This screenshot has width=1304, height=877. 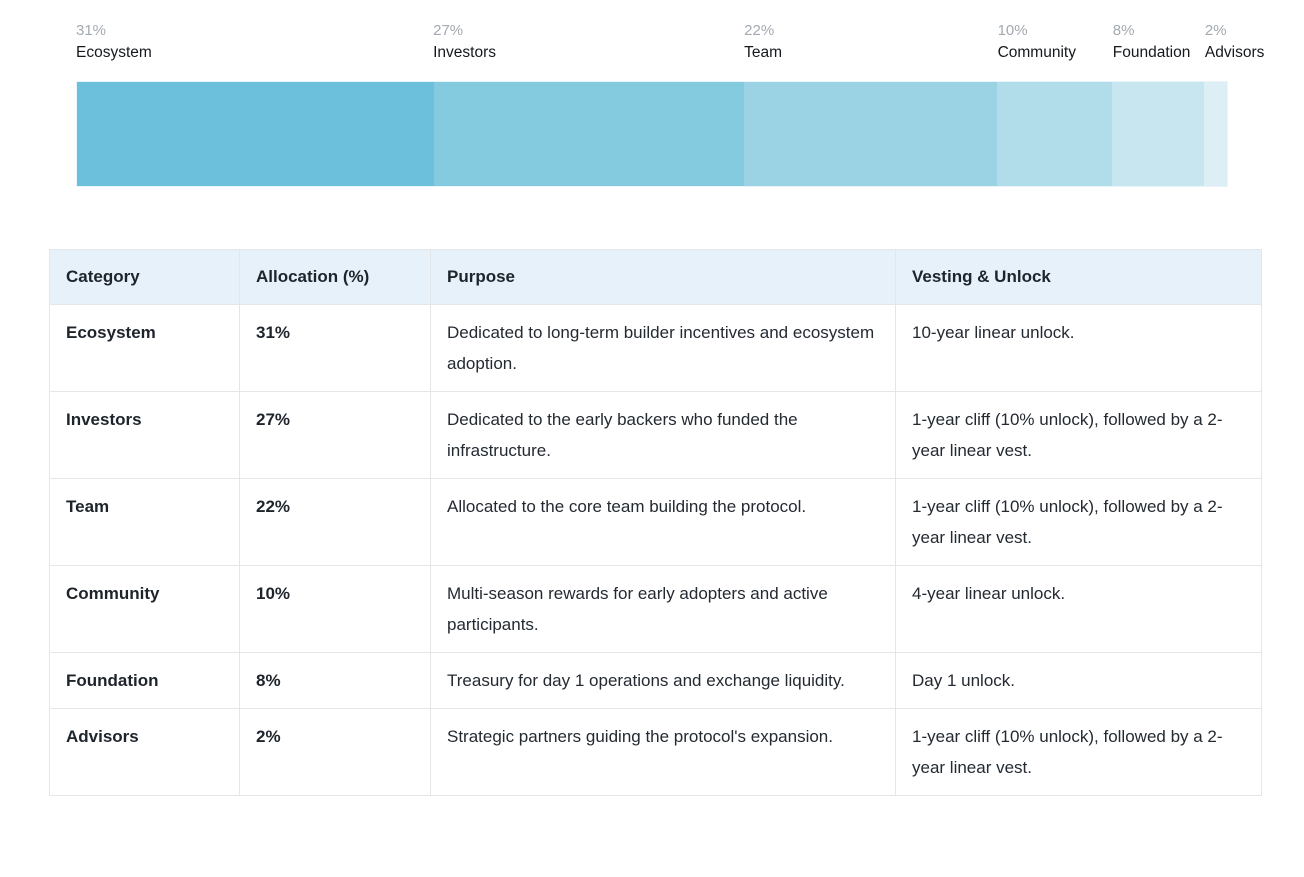 I want to click on vesting-cell: 10-year linear unlock., so click(x=1078, y=348).